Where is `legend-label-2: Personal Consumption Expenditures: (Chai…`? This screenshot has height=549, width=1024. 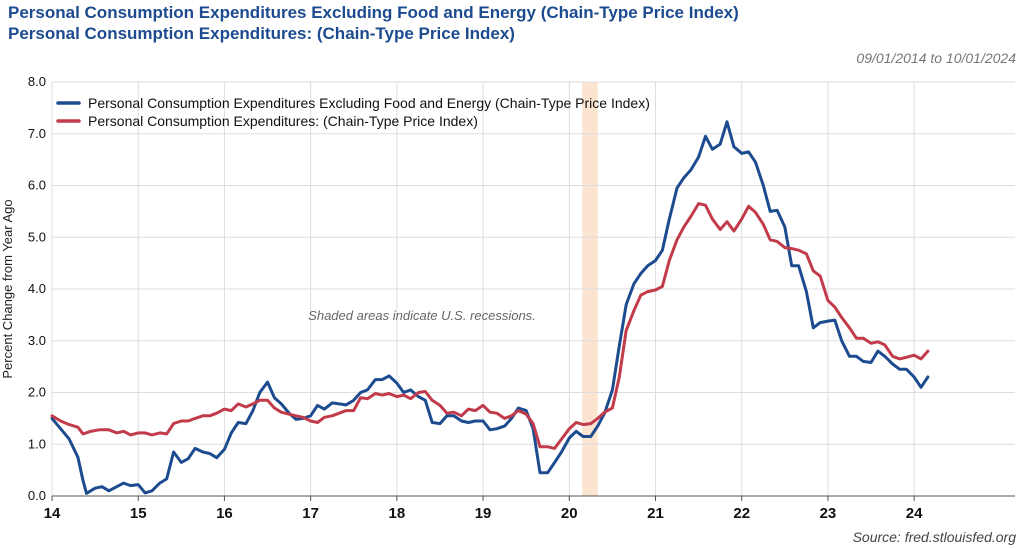 legend-label-2: Personal Consumption Expenditures: (Chai… is located at coordinates (283, 121).